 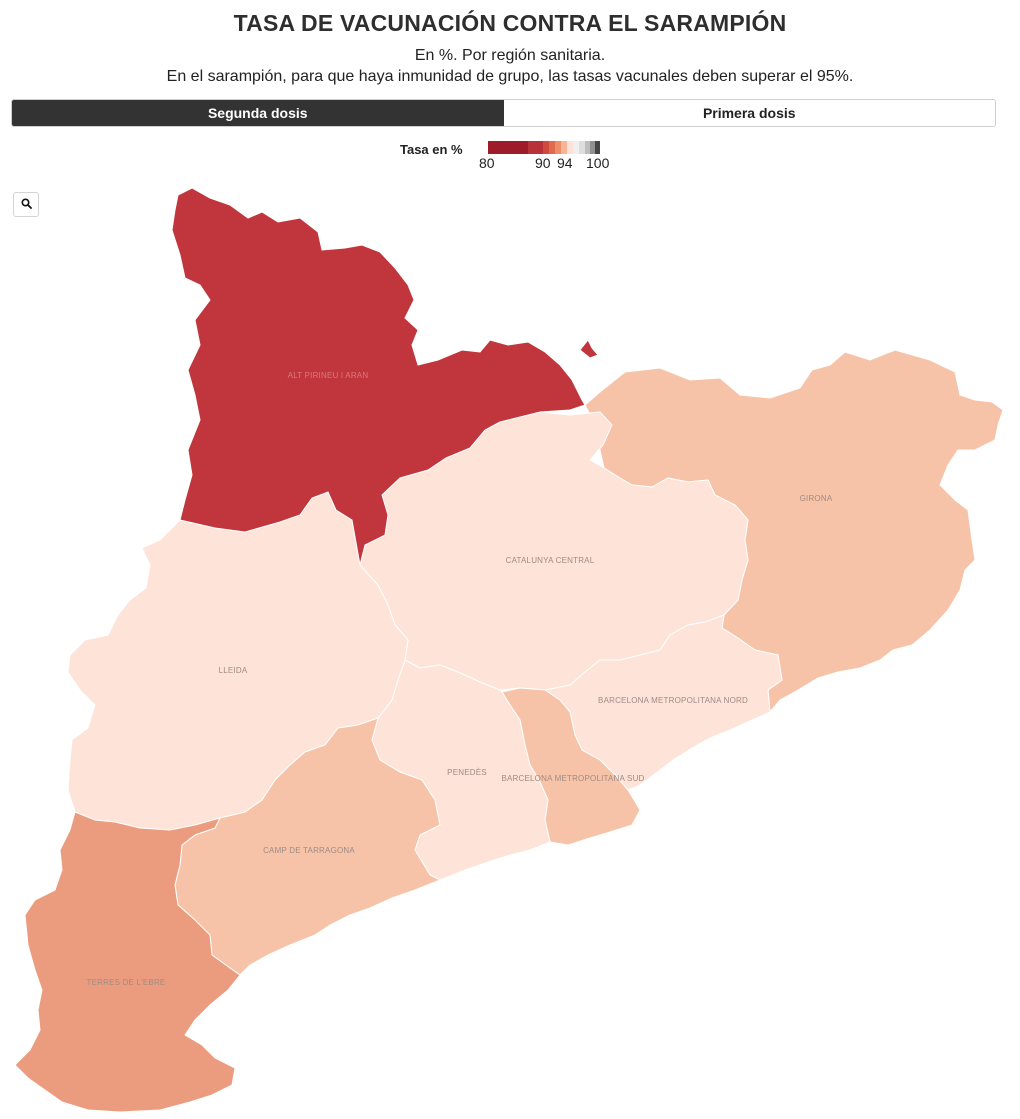 What do you see at coordinates (510, 23) in the screenshot?
I see `page-title: TASA DE VACUNACIÓN CONTRA EL SARAMPIÓN` at bounding box center [510, 23].